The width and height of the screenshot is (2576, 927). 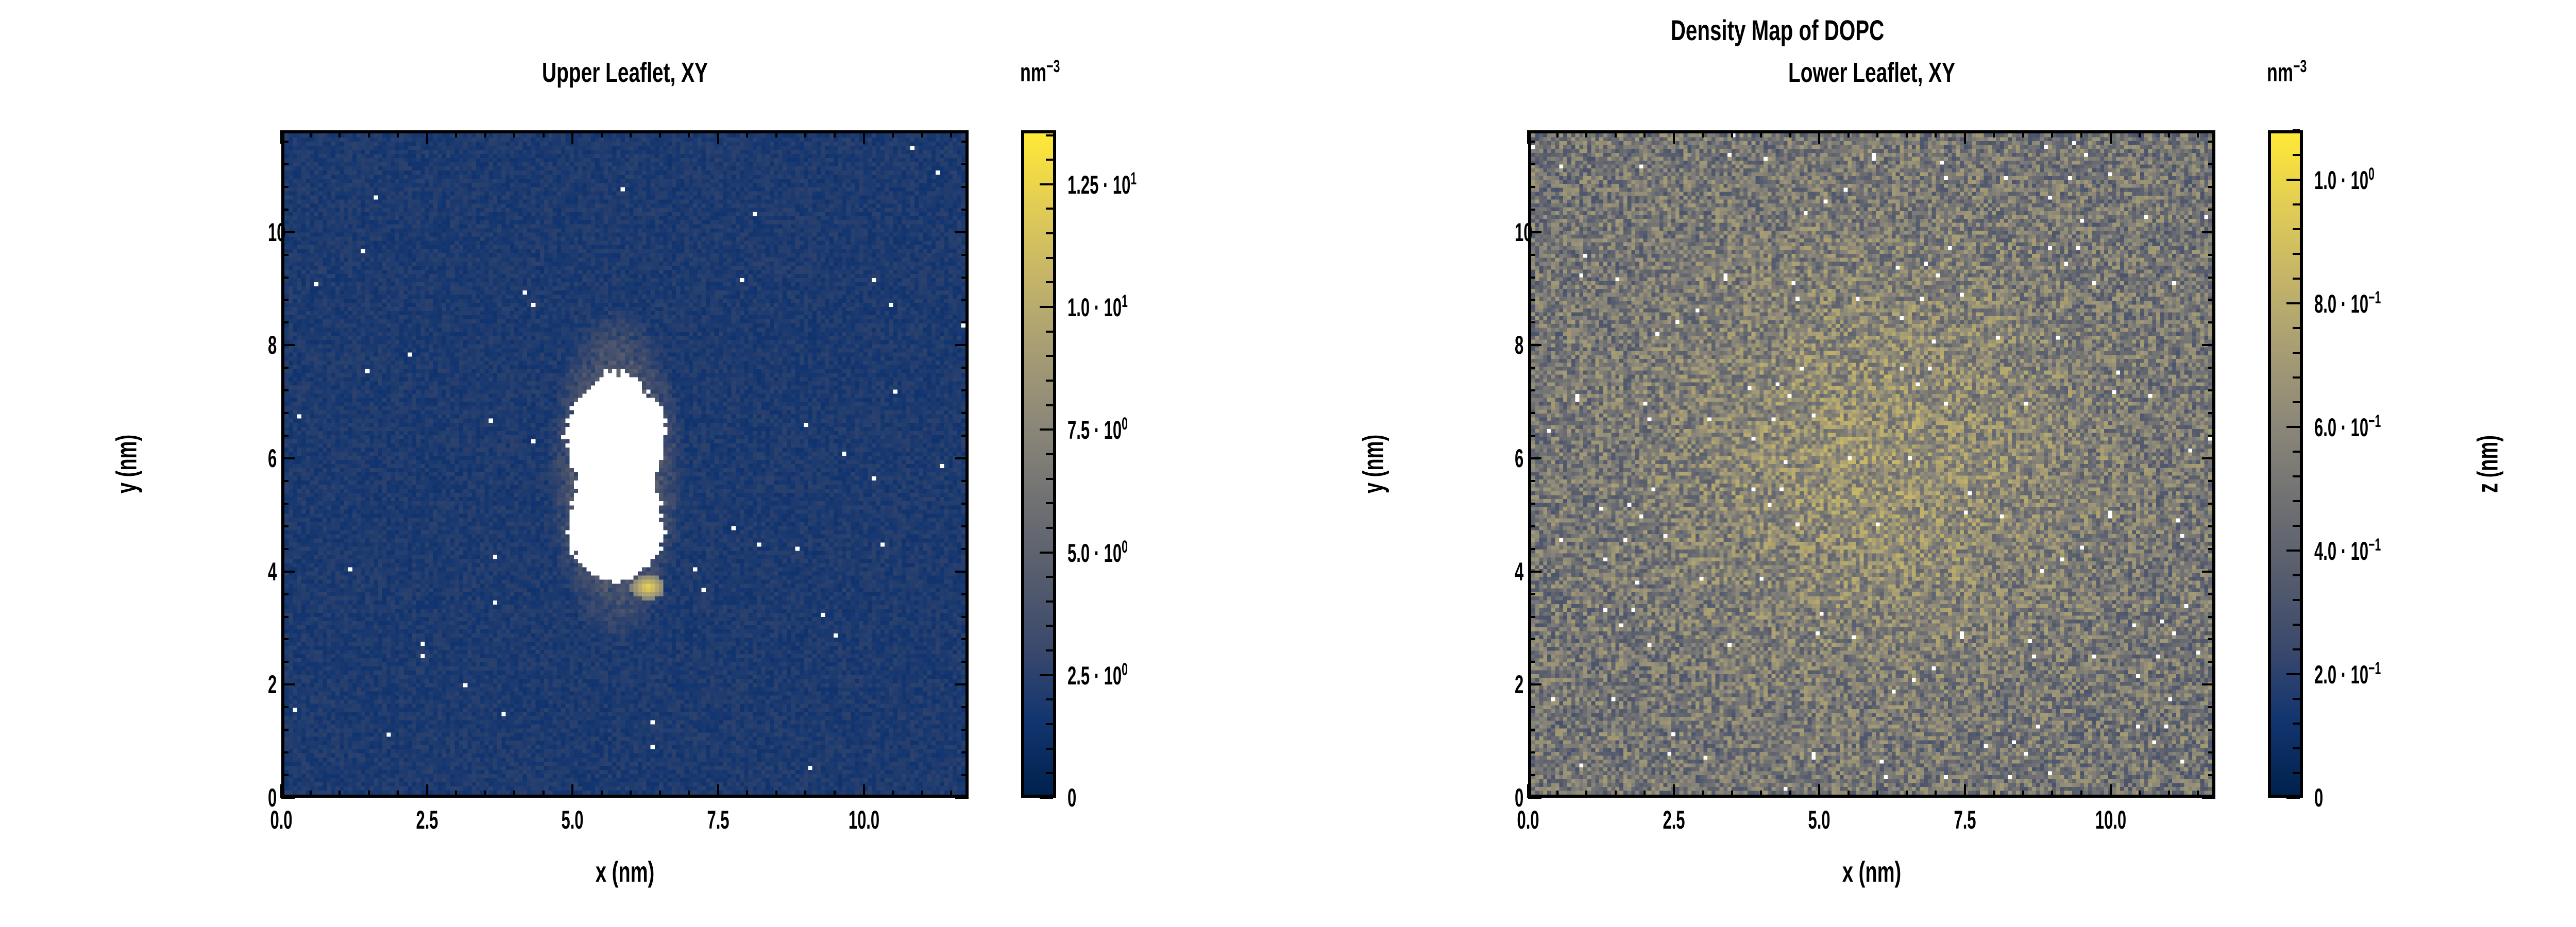 What do you see at coordinates (427, 819) in the screenshot?
I see `panel-1-xticklabel: 2.5` at bounding box center [427, 819].